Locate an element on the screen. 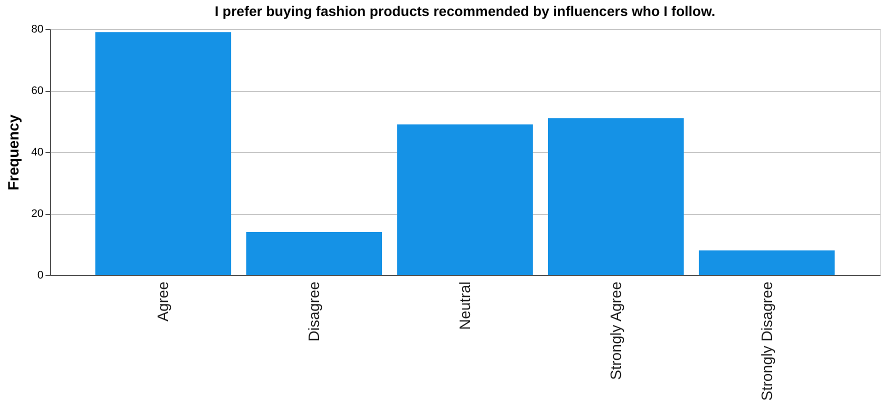  x-tick-label: Agree is located at coordinates (163, 302).